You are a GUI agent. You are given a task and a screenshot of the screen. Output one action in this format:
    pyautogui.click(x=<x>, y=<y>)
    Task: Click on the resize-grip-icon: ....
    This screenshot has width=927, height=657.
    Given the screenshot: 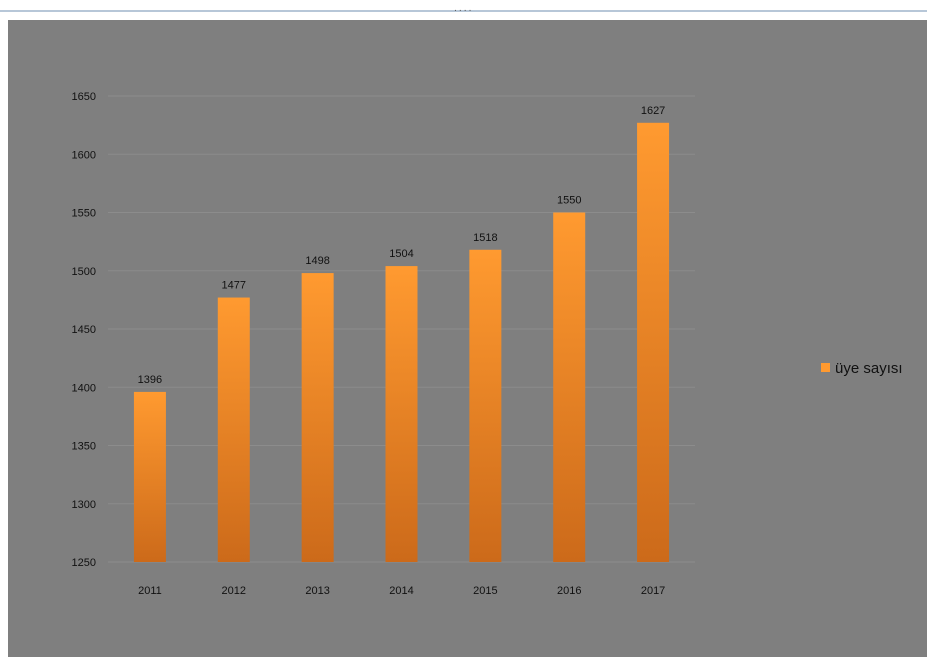 What is the action you would take?
    pyautogui.click(x=464, y=9)
    